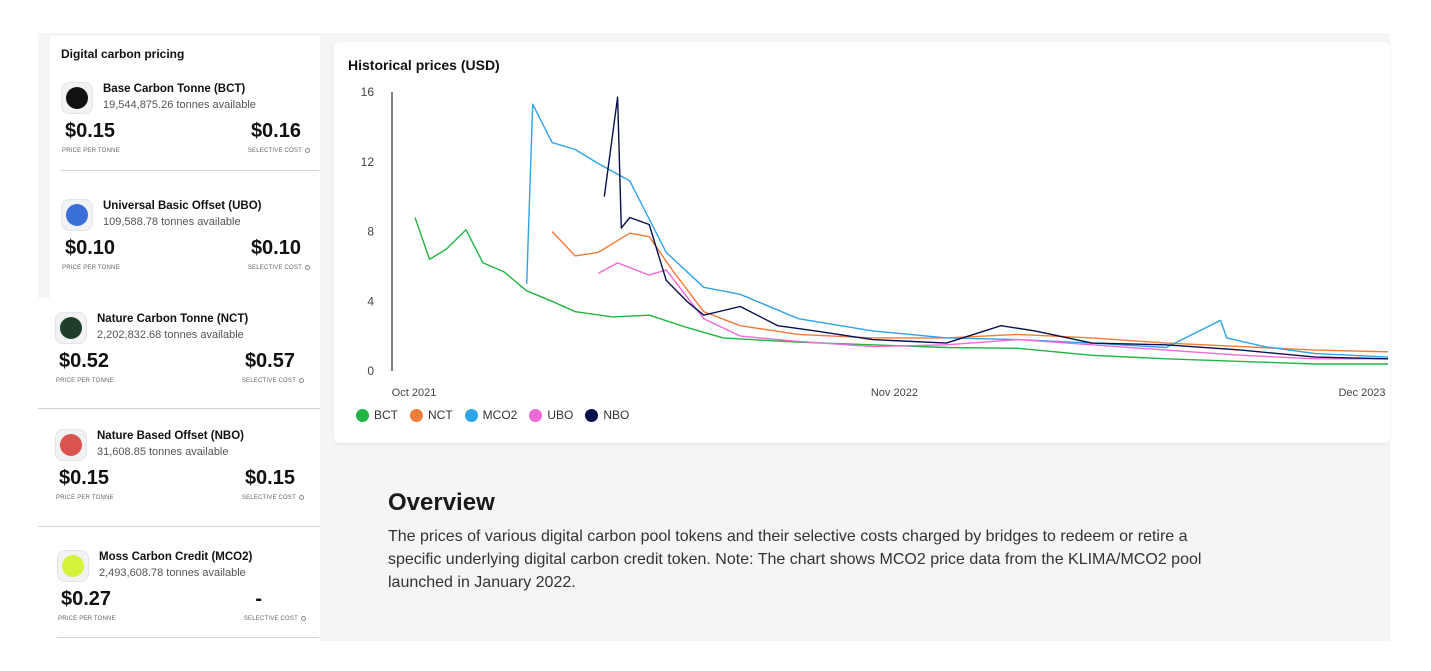  Describe the element at coordinates (616, 415) in the screenshot. I see `legend-label: NBO` at that location.